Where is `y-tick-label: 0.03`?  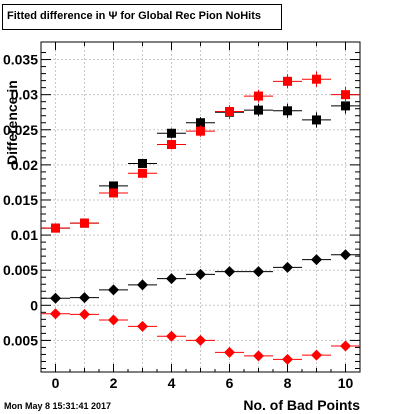 y-tick-label: 0.03 is located at coordinates (24, 95).